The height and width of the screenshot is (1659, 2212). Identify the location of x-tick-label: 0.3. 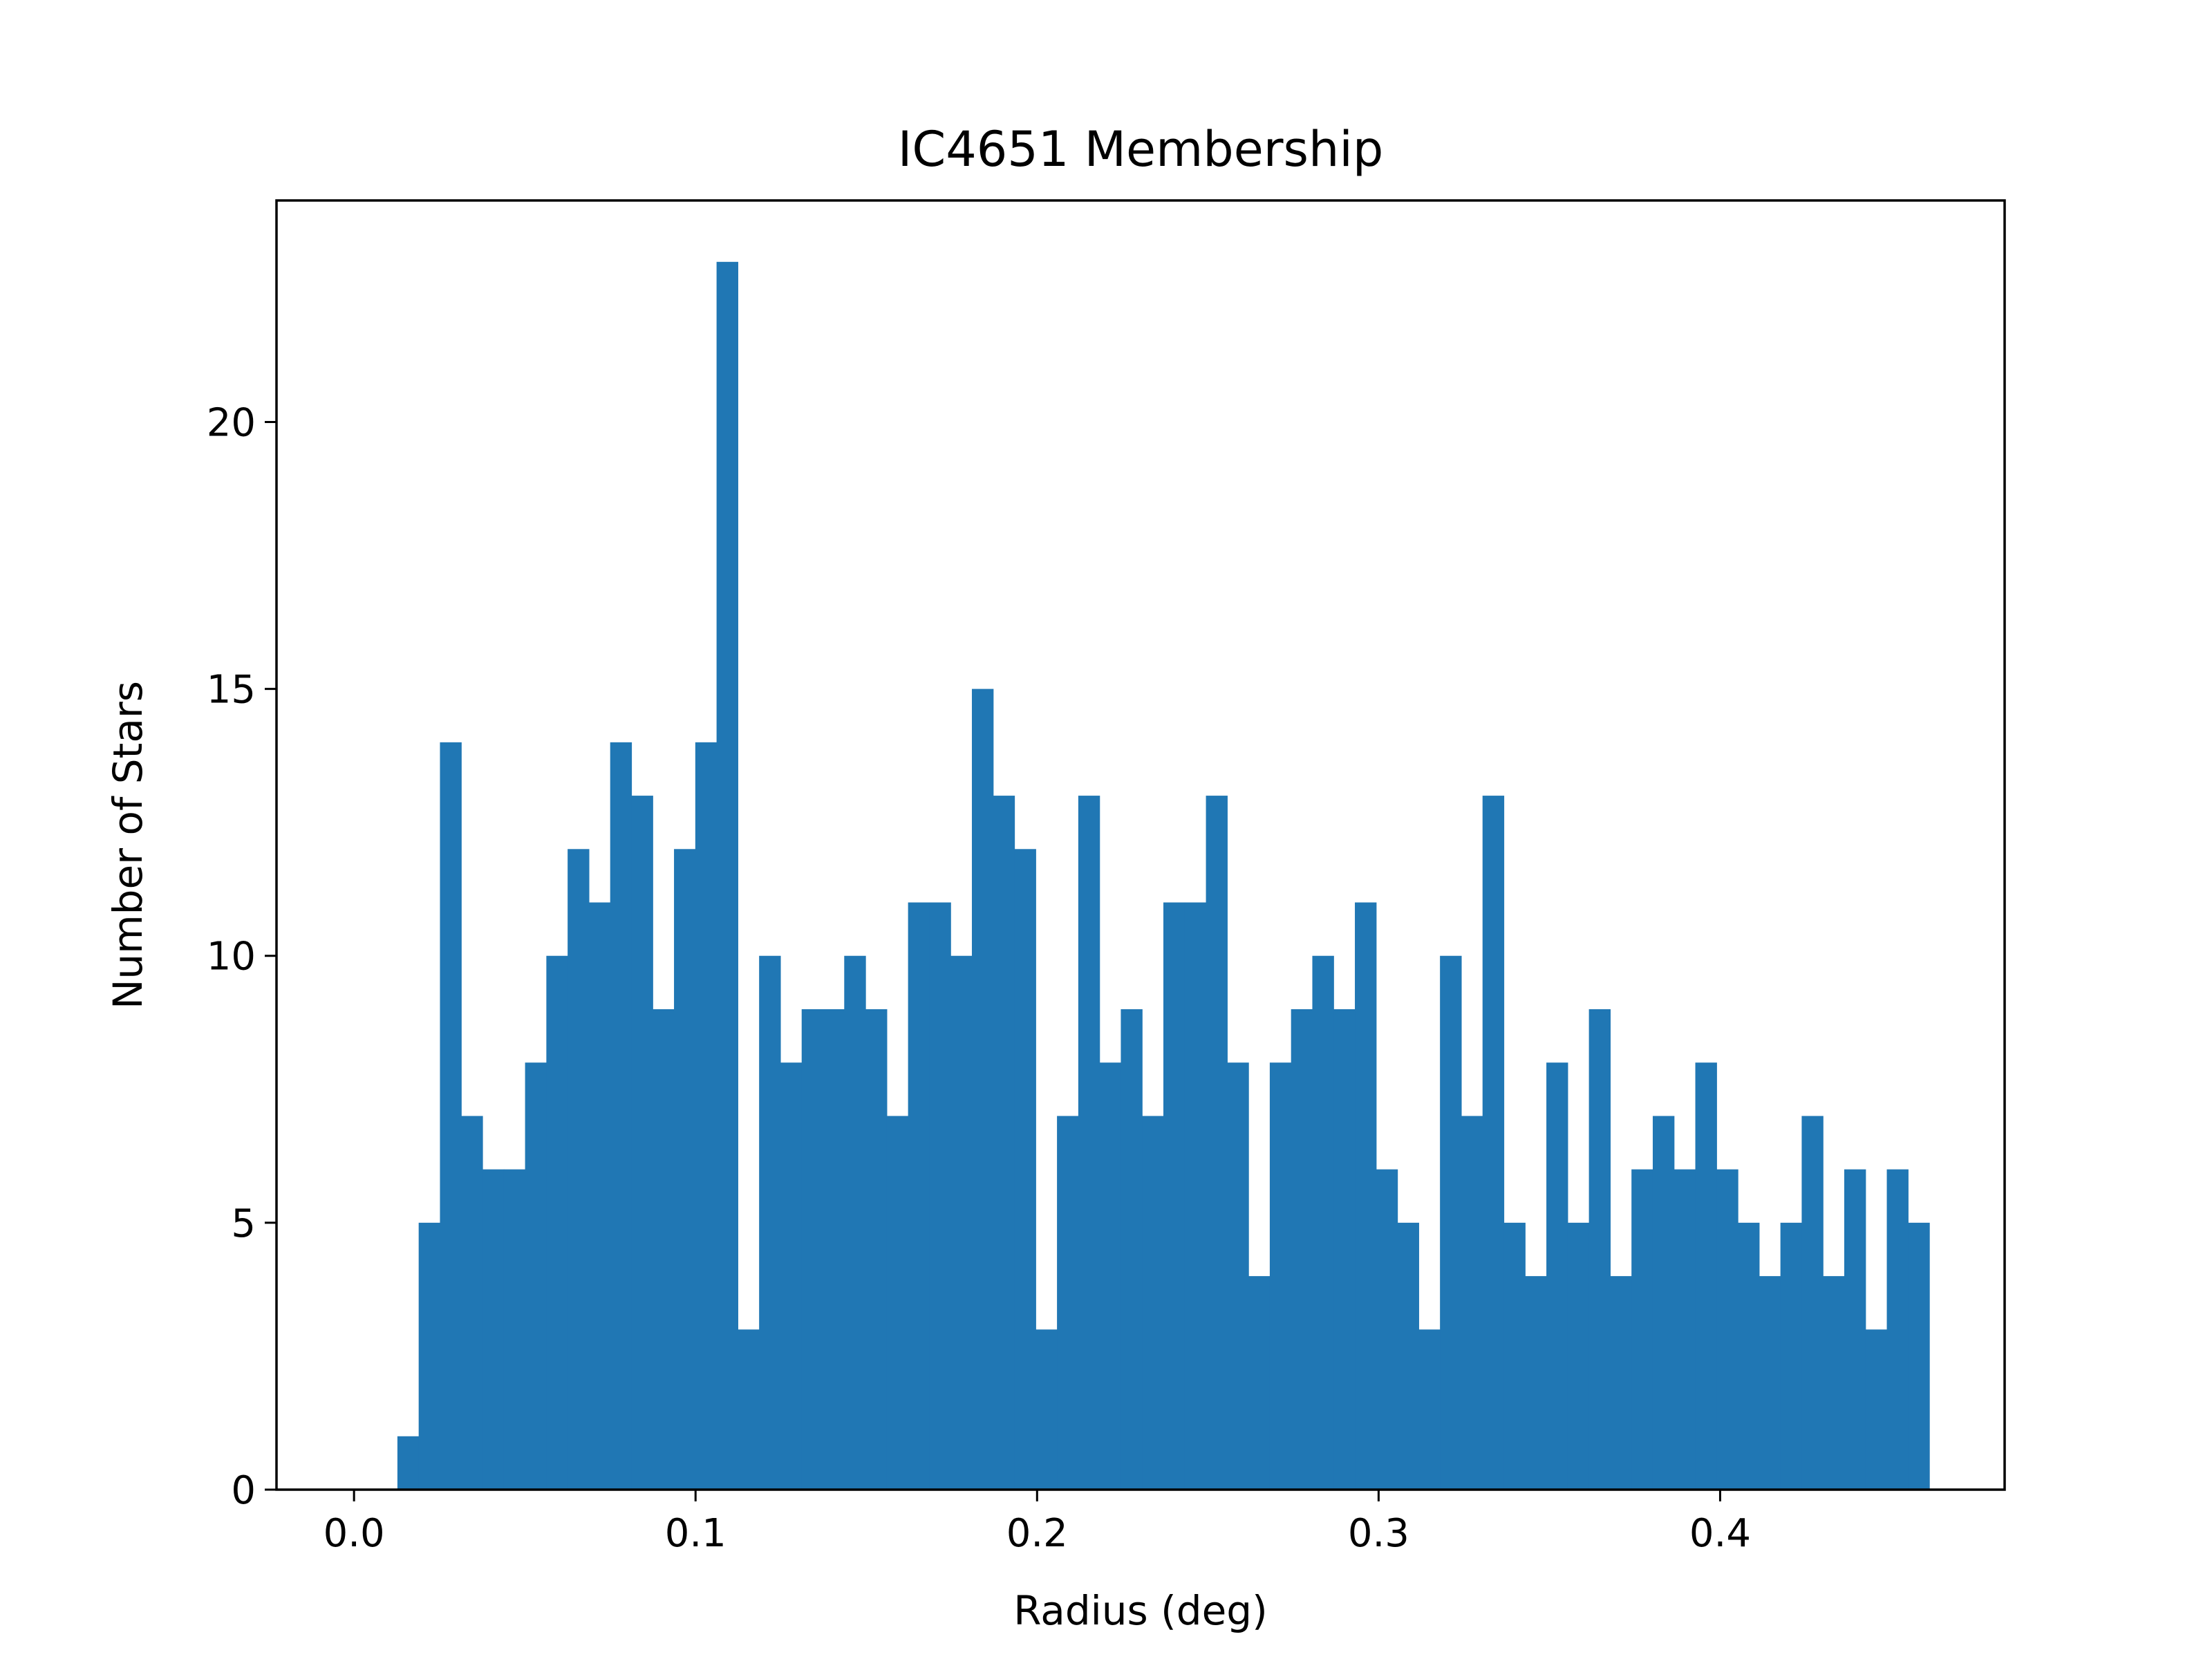
(1378, 1534).